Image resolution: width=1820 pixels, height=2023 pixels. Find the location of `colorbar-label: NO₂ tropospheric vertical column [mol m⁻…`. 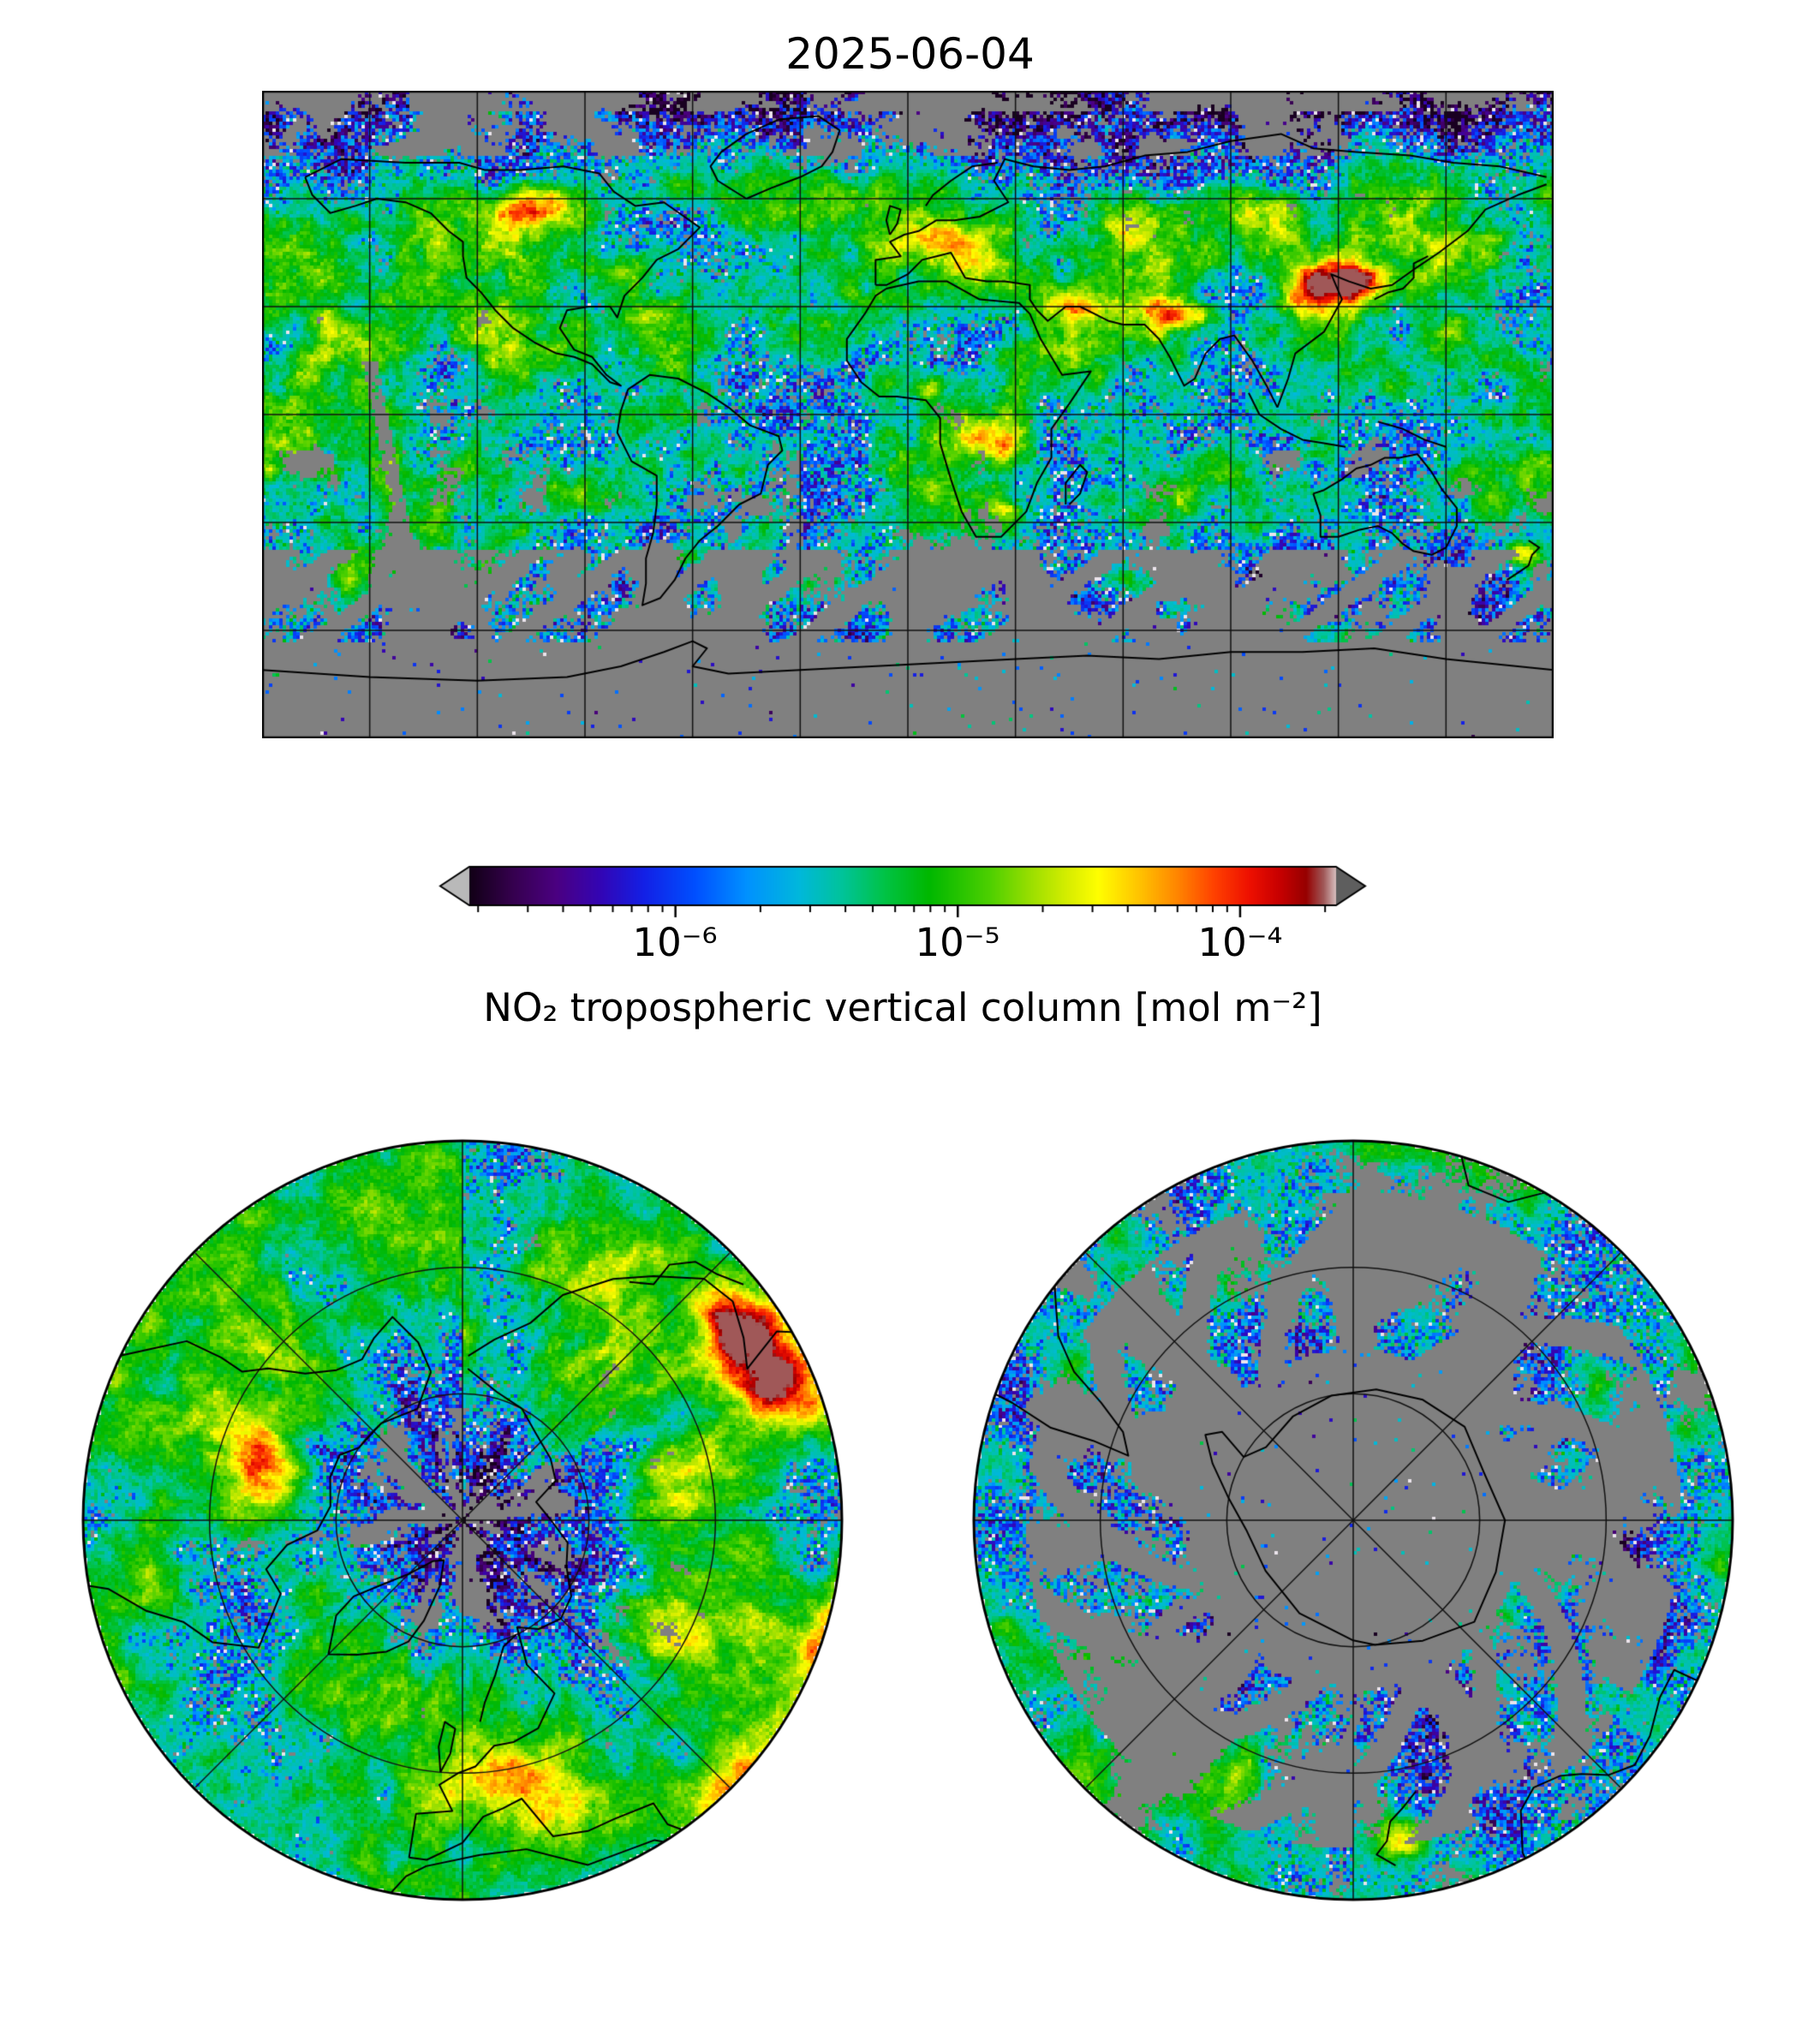

colorbar-label: NO₂ tropospheric vertical column [mol m⁻… is located at coordinates (903, 1008).